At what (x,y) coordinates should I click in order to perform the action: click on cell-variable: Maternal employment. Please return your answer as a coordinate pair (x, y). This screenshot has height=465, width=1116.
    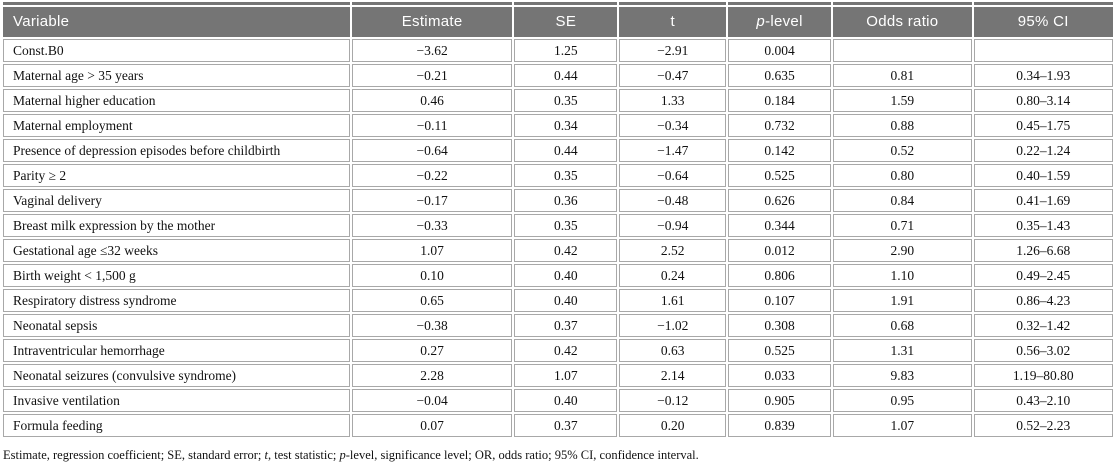
    Looking at the image, I should click on (176, 125).